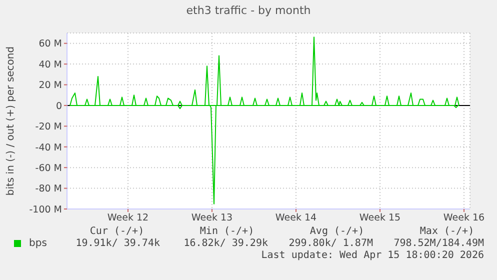 This screenshot has height=280, width=497. Describe the element at coordinates (48, 168) in the screenshot. I see `y-tick-label: -60 M` at that location.